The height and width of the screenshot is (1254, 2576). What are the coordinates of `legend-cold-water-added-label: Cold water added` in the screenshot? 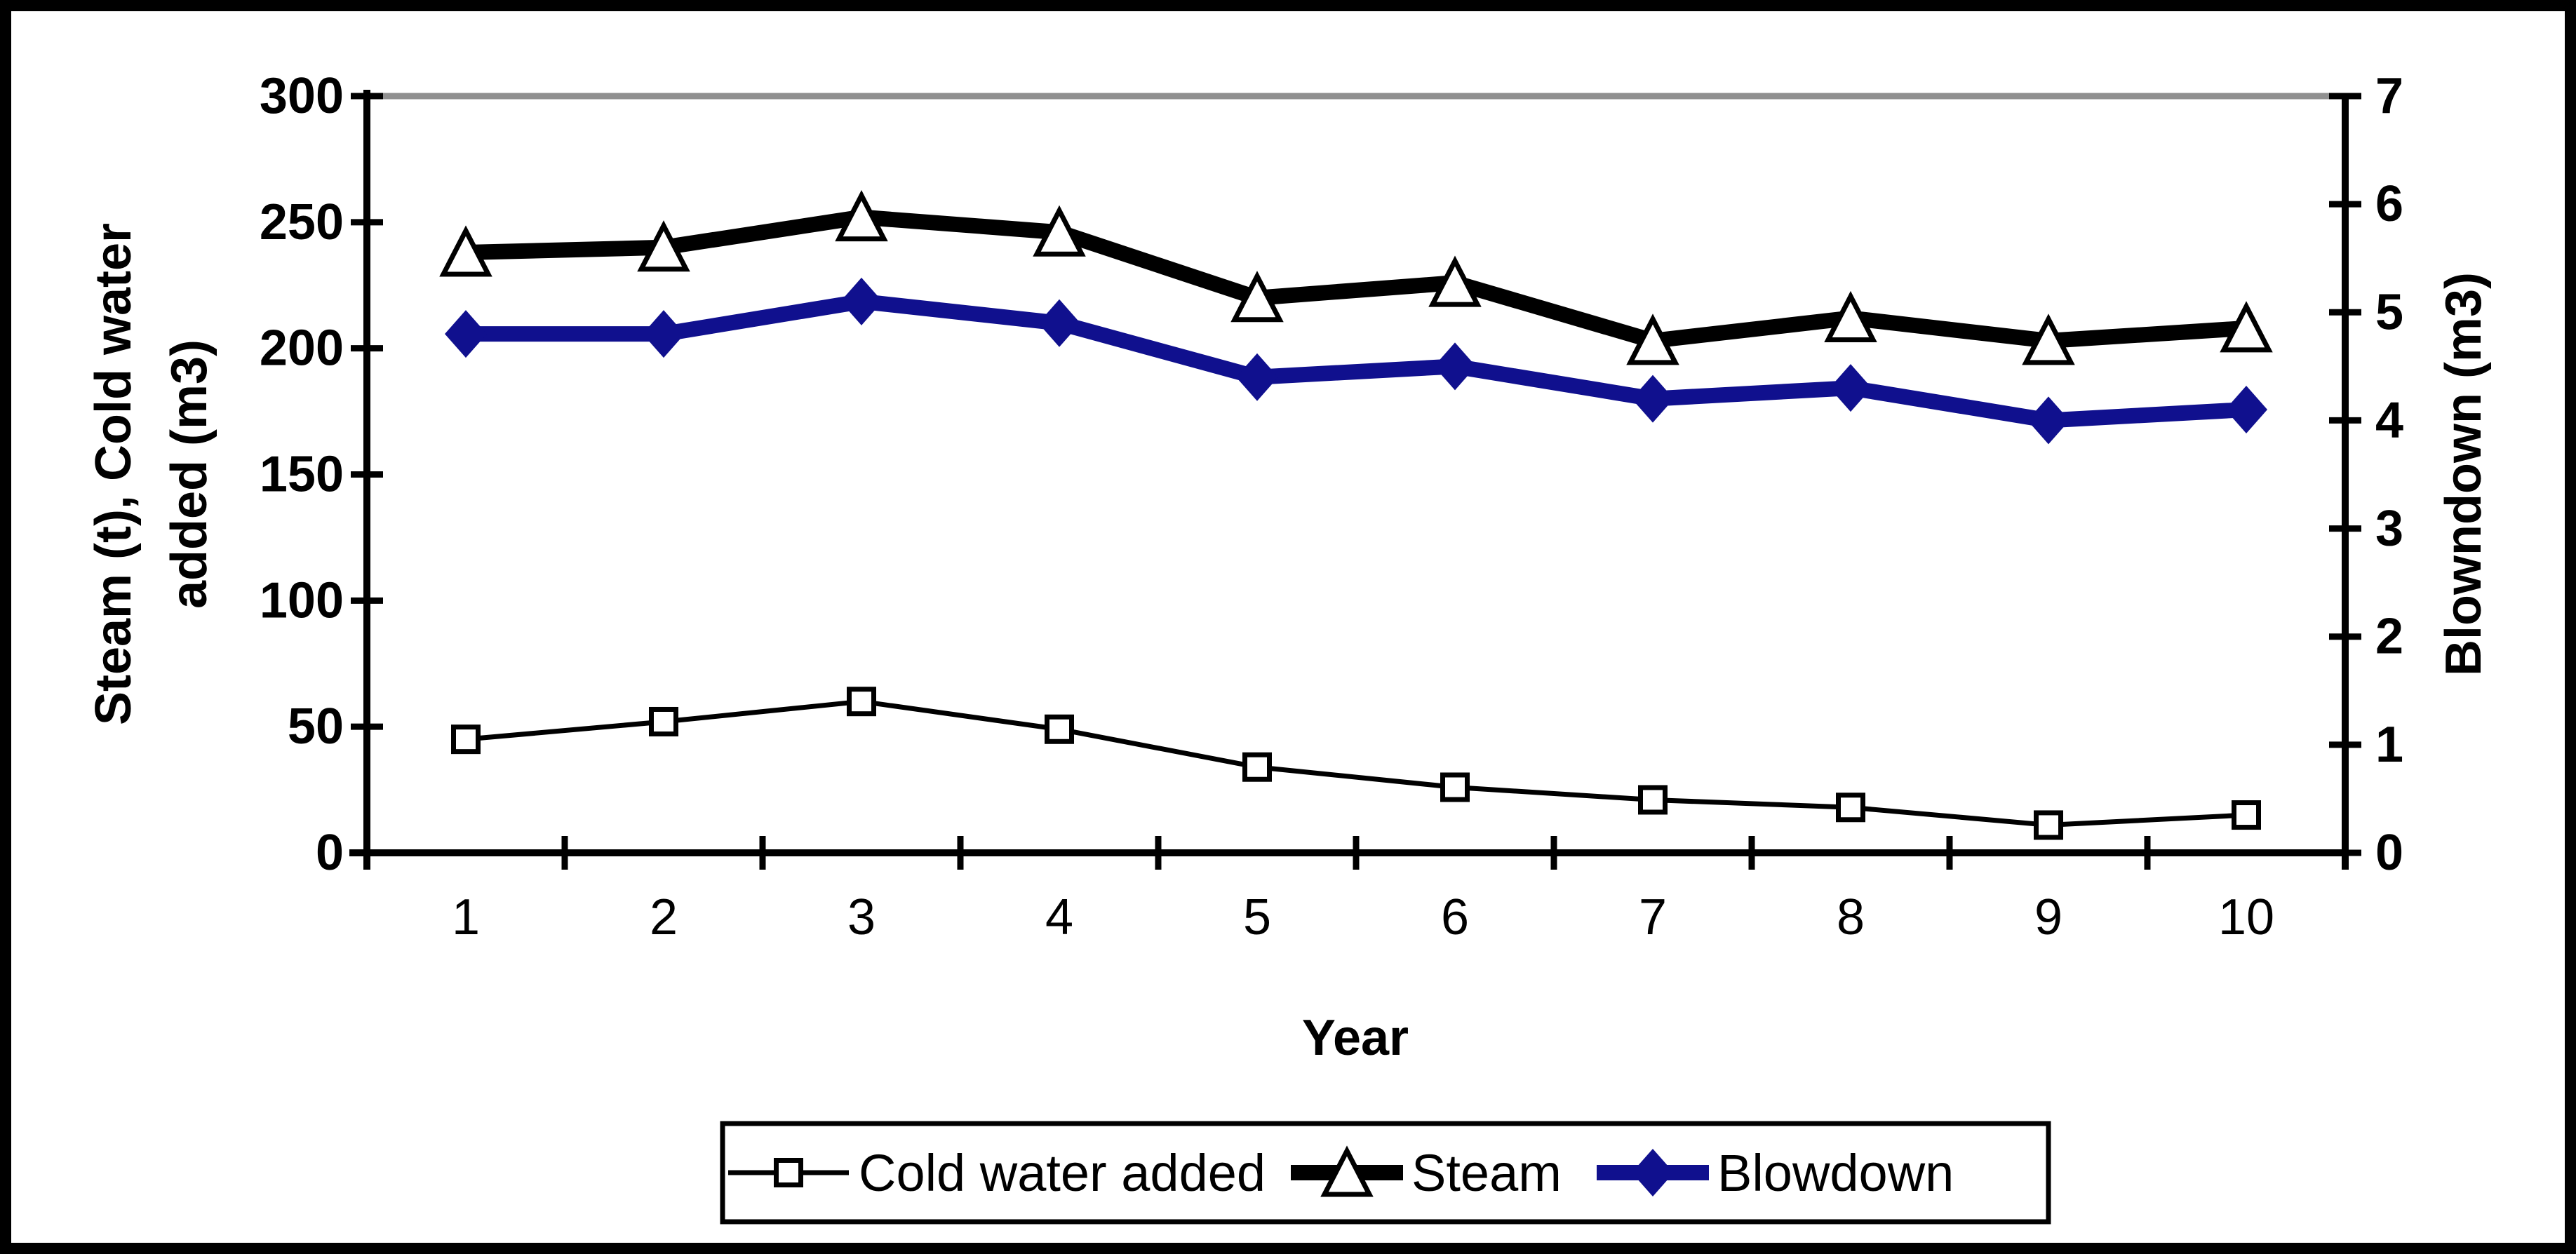 It's located at (1062, 1173).